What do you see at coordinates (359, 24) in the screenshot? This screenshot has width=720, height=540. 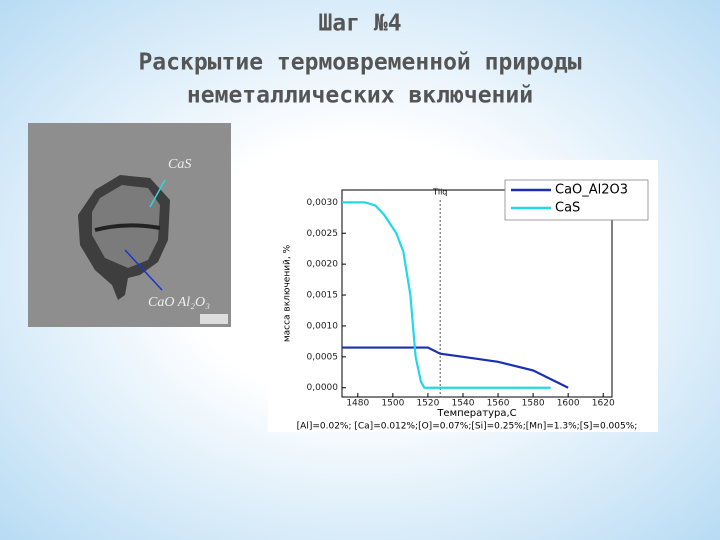 I see `slide-title: Шаг №4` at bounding box center [359, 24].